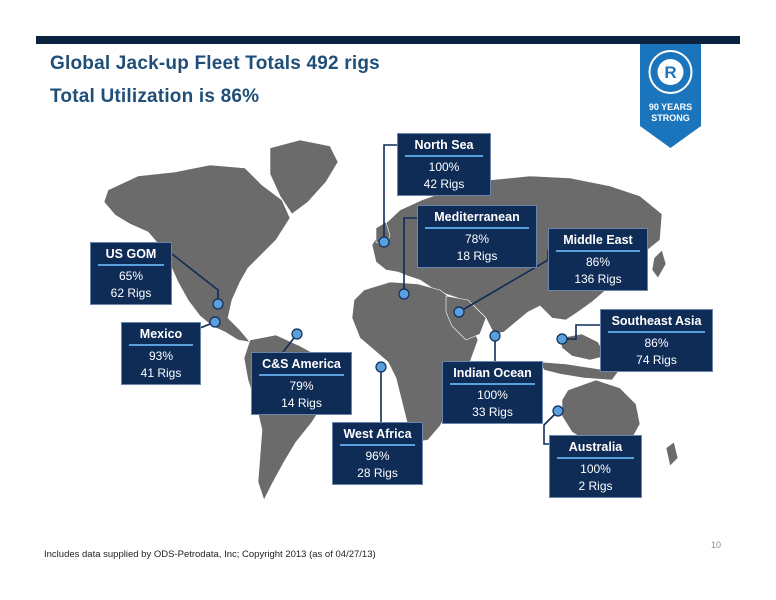  I want to click on region-box-cs-america: C&S America 79% 14 Rigs, so click(301, 383).